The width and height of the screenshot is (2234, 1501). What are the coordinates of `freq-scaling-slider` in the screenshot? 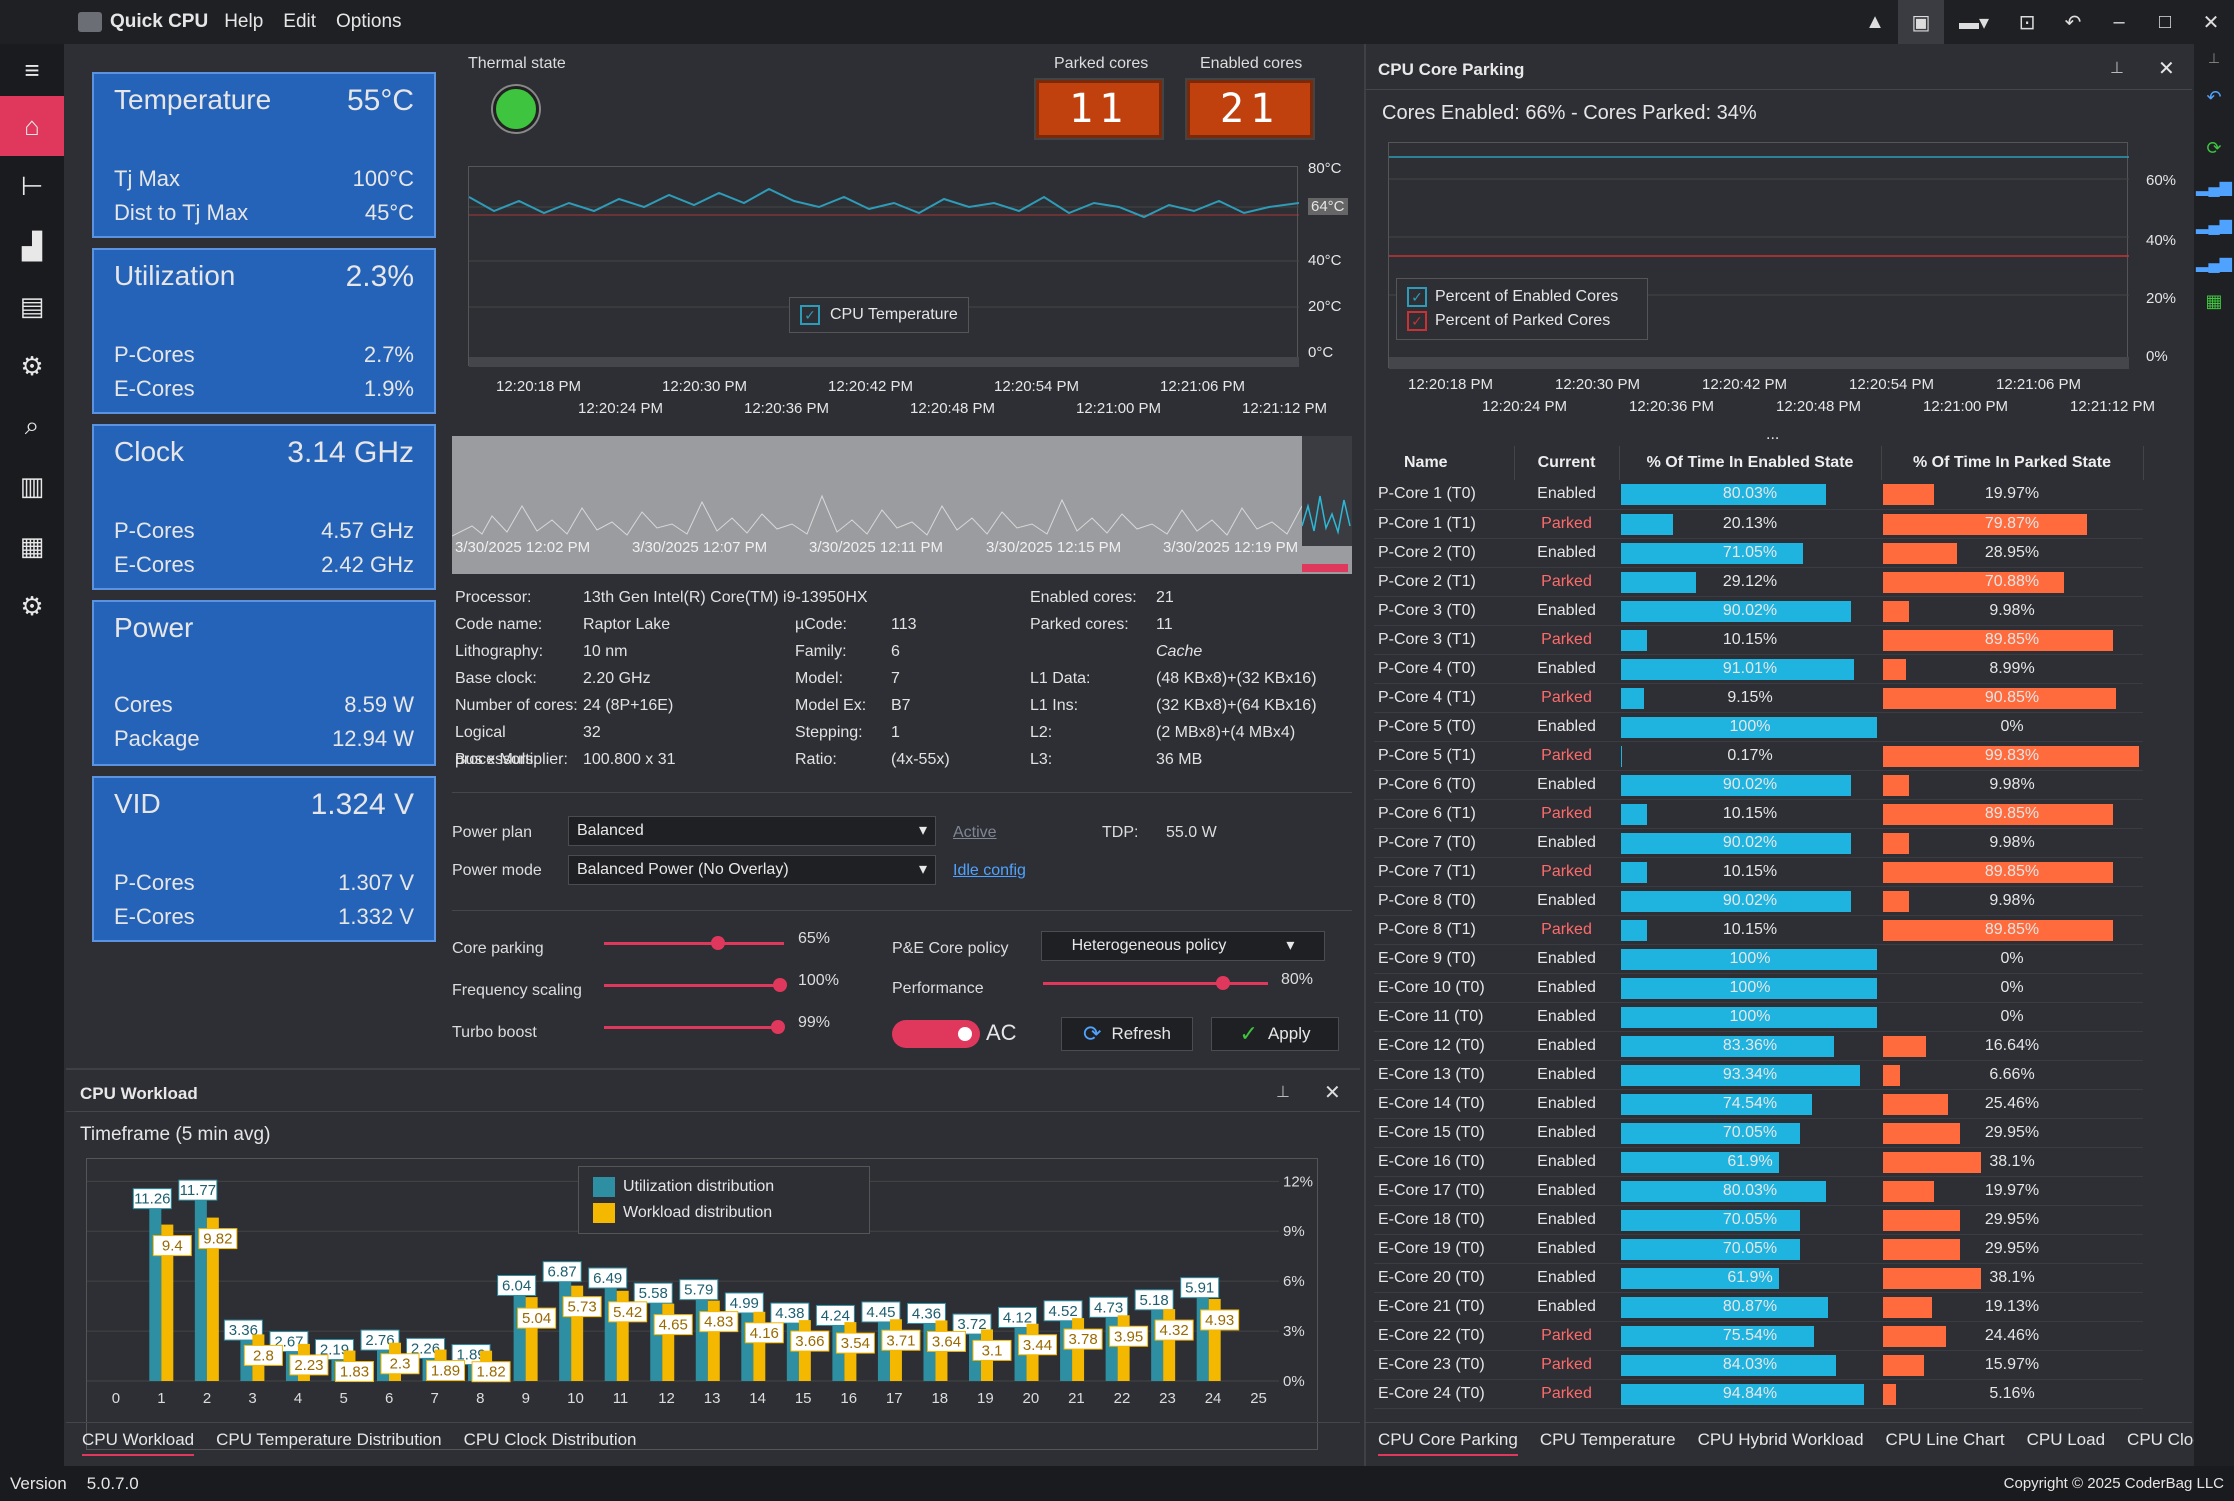 It's located at (695, 985).